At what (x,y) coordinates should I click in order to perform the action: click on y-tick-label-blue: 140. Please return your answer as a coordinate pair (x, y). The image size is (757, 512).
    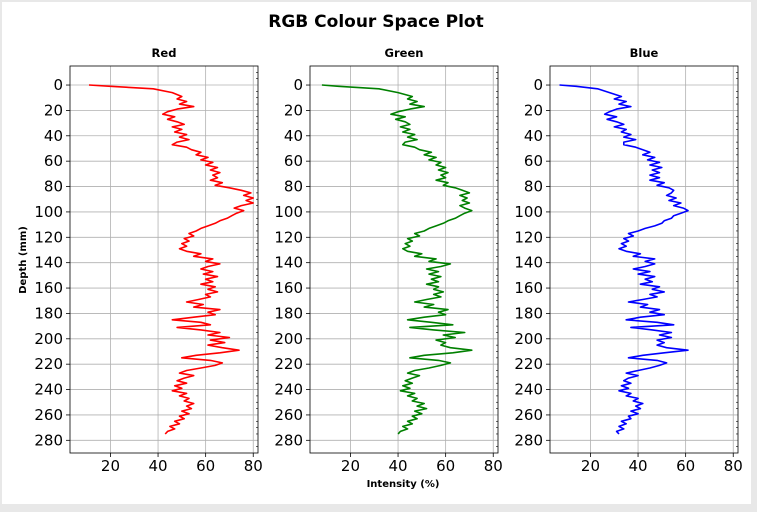
    Looking at the image, I should click on (528, 263).